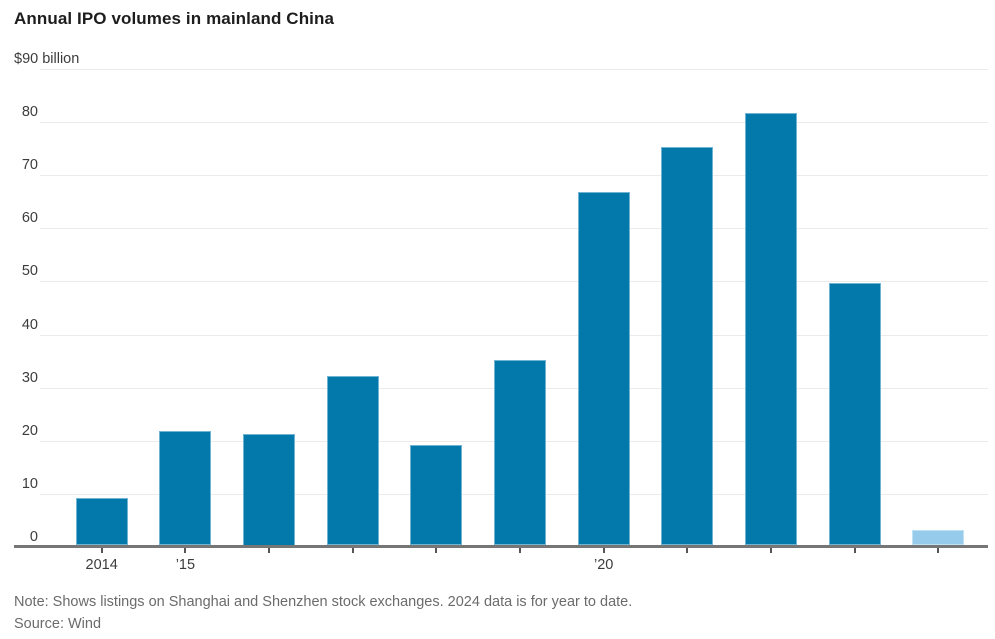 This screenshot has height=639, width=995. What do you see at coordinates (29, 218) in the screenshot?
I see `y-tick-label: 60` at bounding box center [29, 218].